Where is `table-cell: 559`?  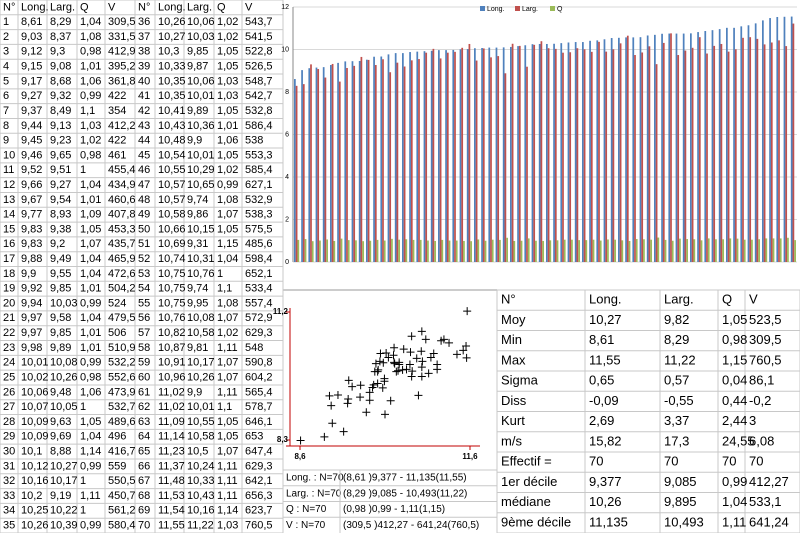 table-cell: 559 is located at coordinates (117, 466).